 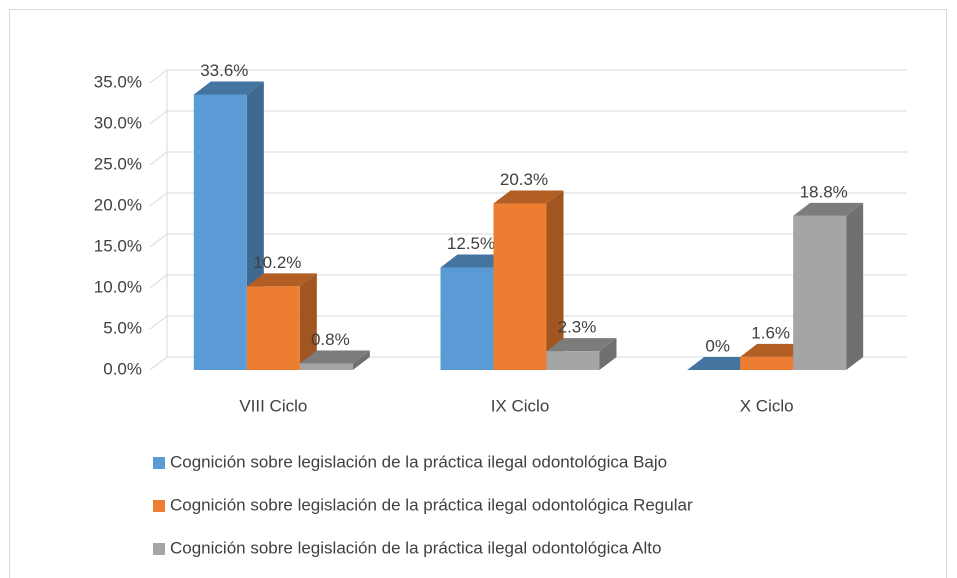 What do you see at coordinates (122, 327) in the screenshot?
I see `y-tick-label: 5.0%` at bounding box center [122, 327].